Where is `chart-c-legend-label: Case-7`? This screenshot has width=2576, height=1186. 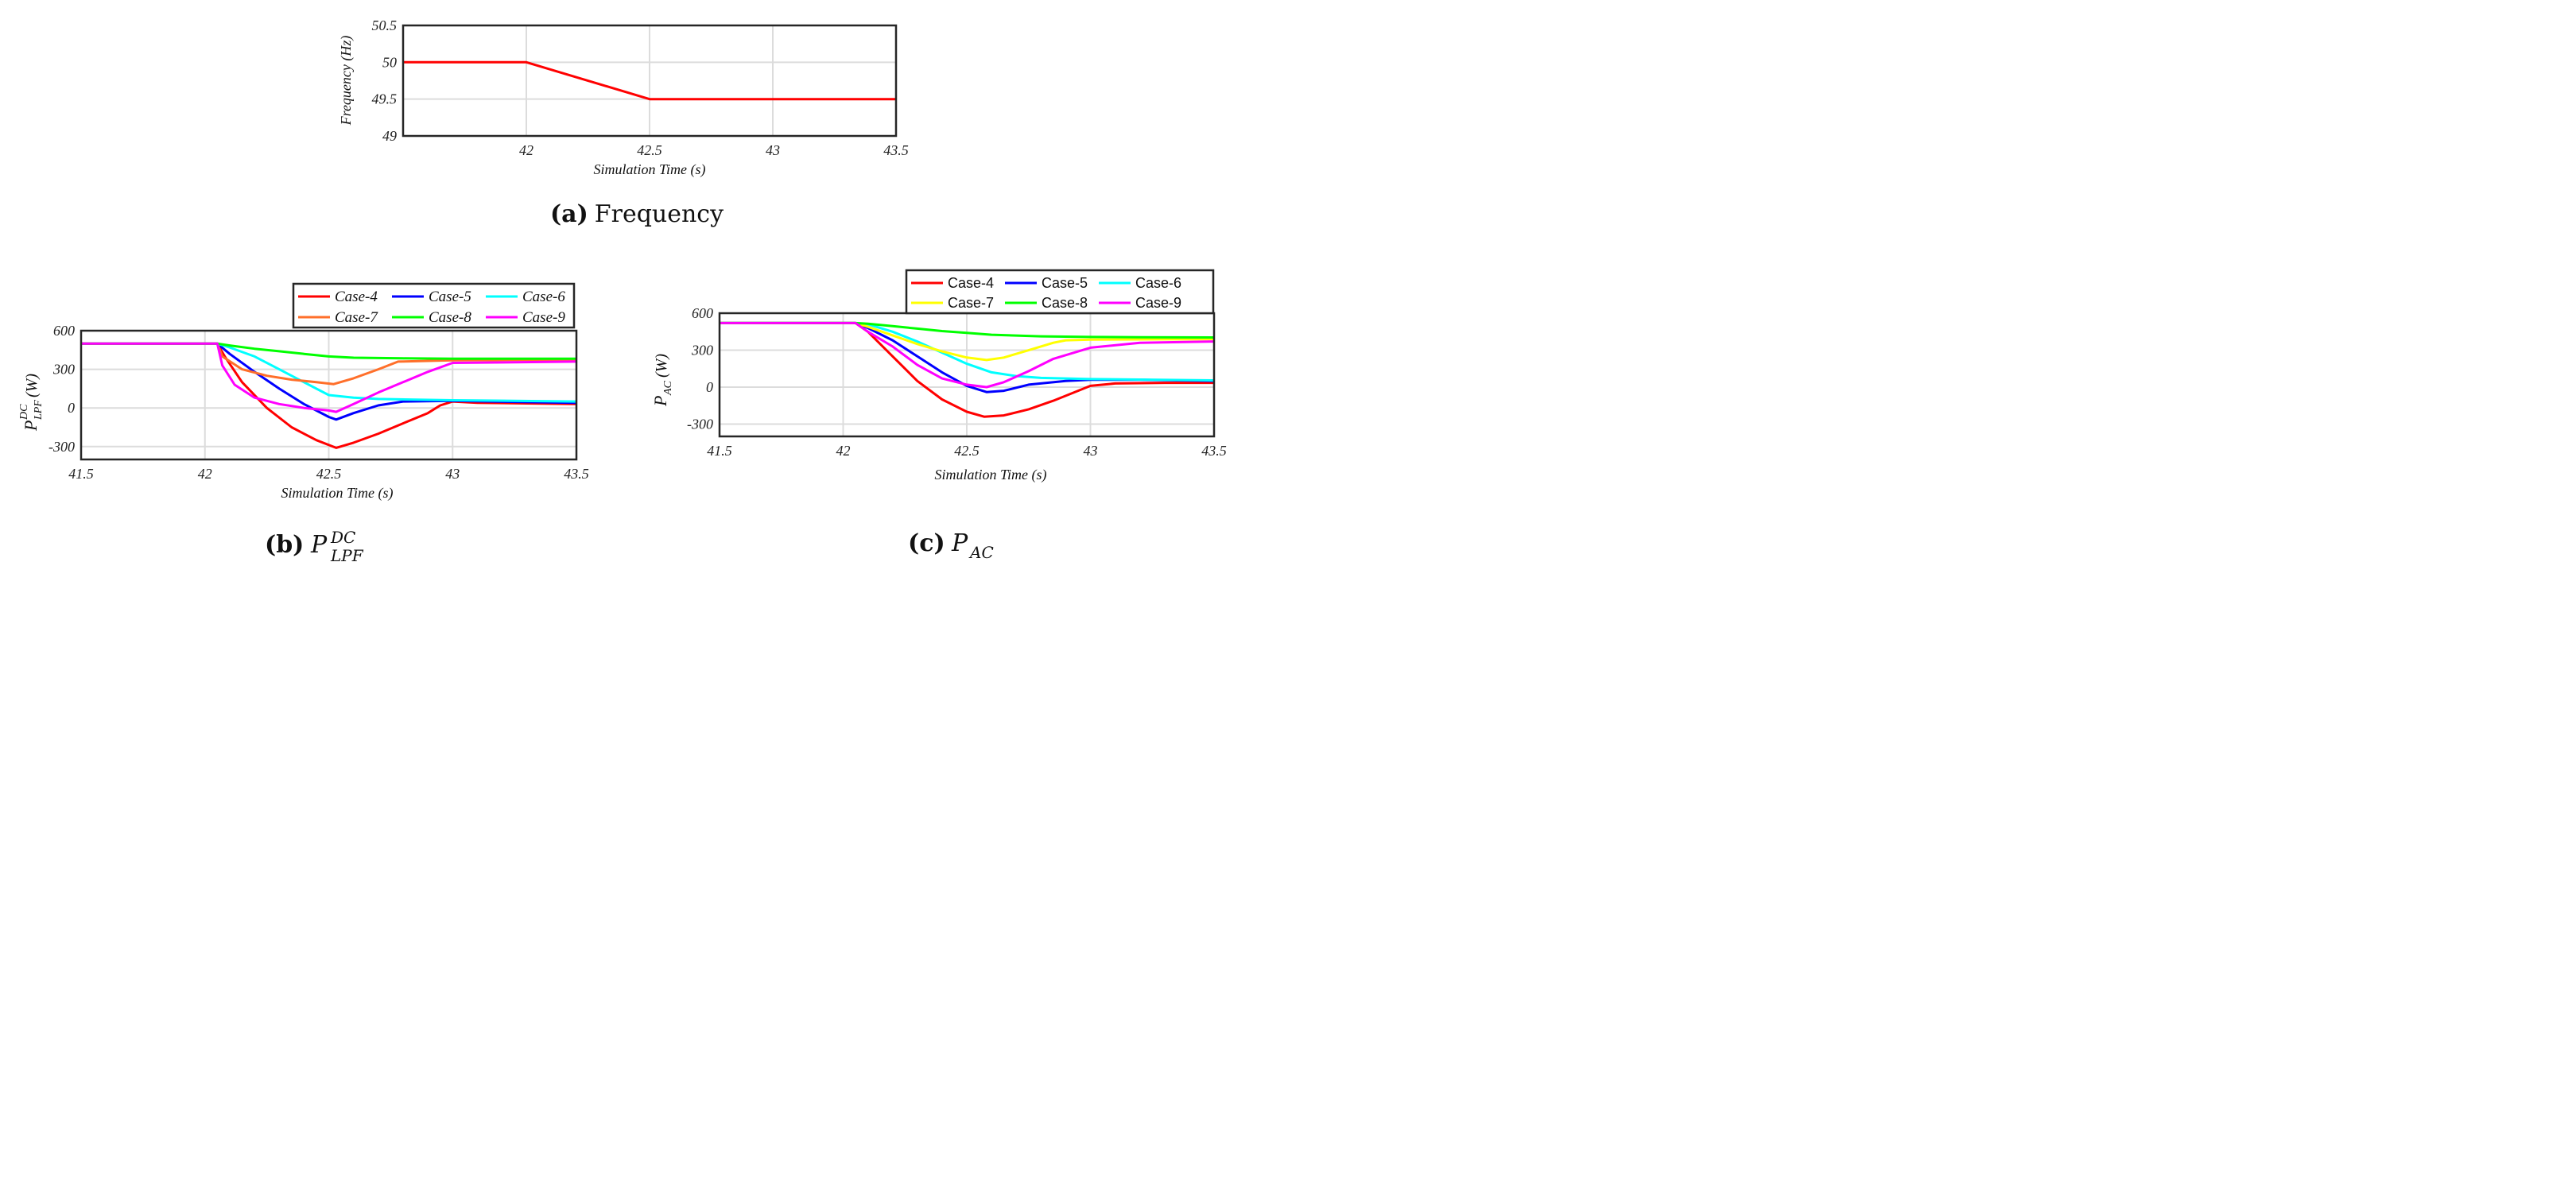 chart-c-legend-label: Case-7 is located at coordinates (971, 303).